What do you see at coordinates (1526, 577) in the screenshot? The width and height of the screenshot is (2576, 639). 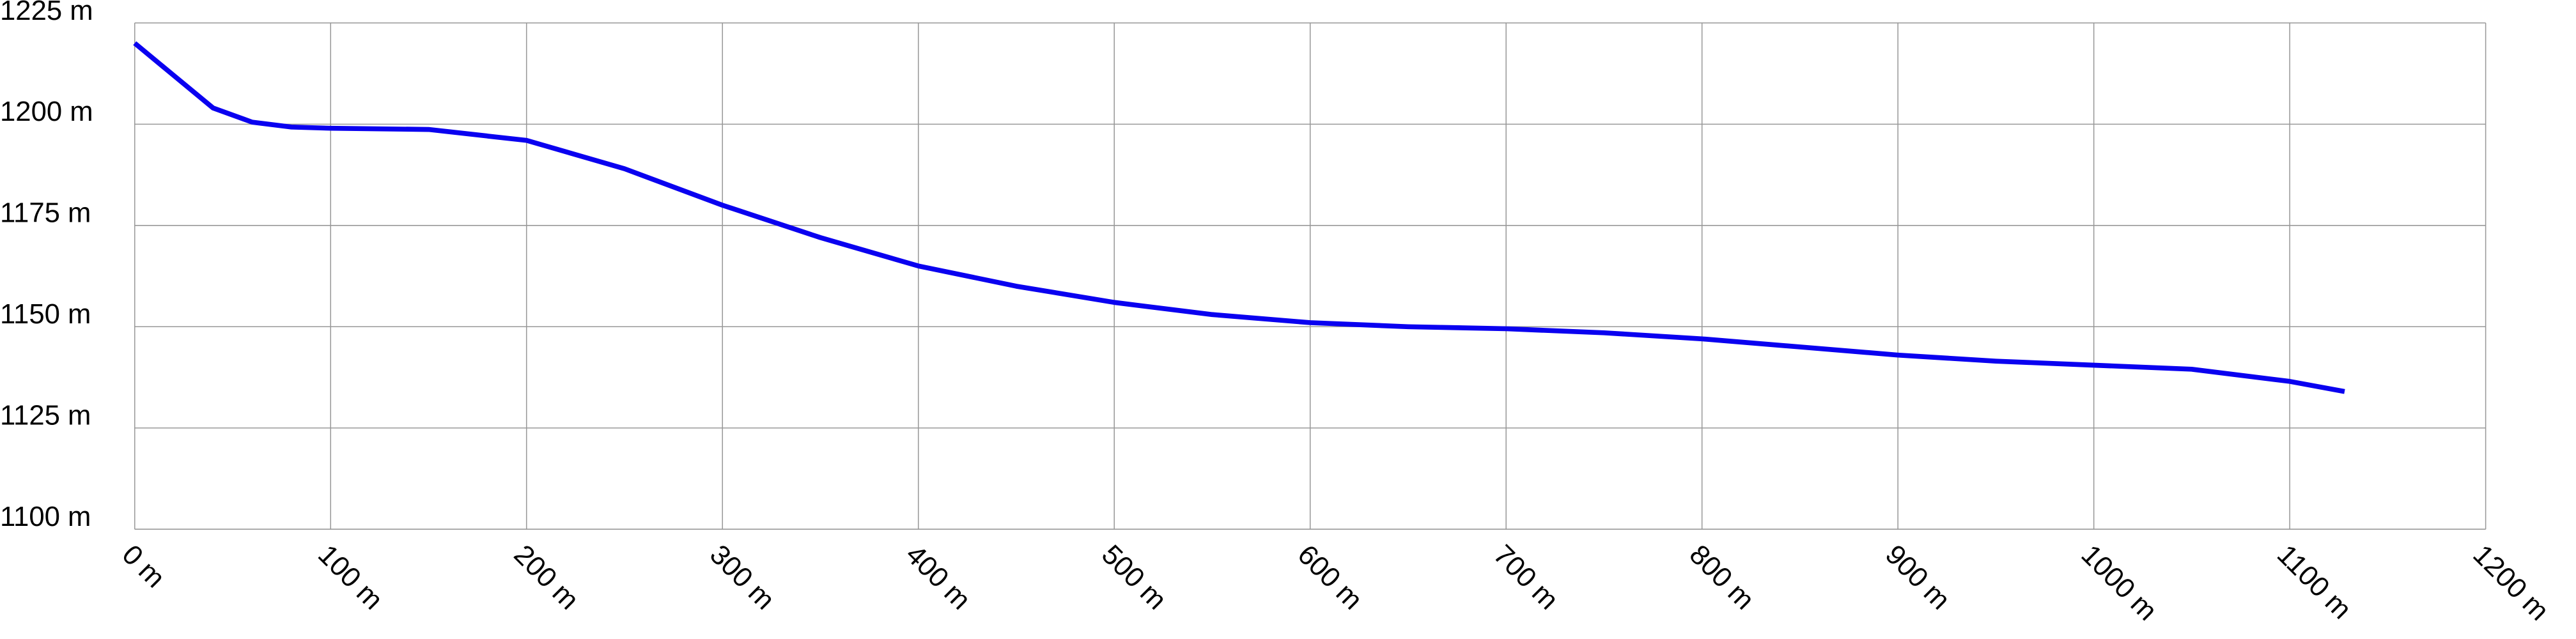 I see `x-tick-label: 700 m` at bounding box center [1526, 577].